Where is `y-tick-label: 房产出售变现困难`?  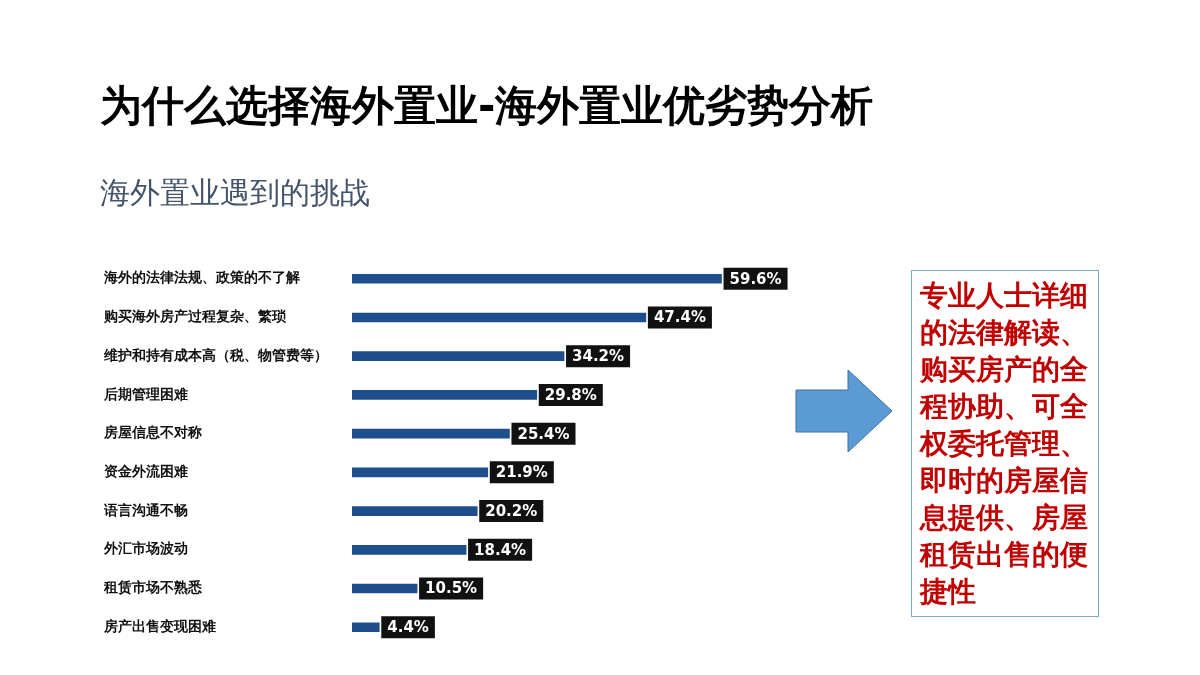
y-tick-label: 房产出售变现困难 is located at coordinates (159, 625).